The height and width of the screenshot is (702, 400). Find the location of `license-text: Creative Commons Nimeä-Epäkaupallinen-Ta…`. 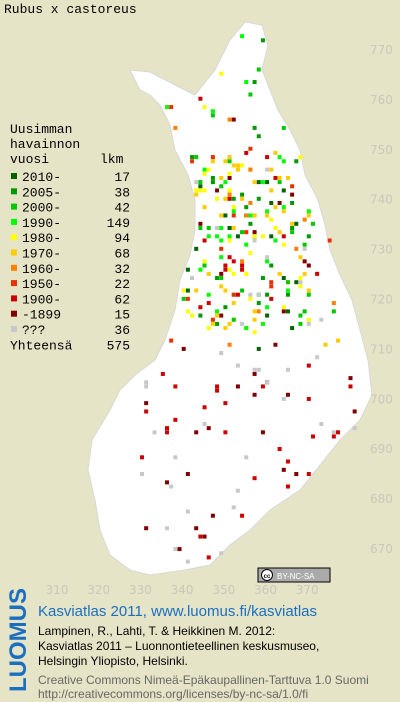

license-text: Creative Commons Nimeä-Epäkaupallinen-Ta… is located at coordinates (203, 680).